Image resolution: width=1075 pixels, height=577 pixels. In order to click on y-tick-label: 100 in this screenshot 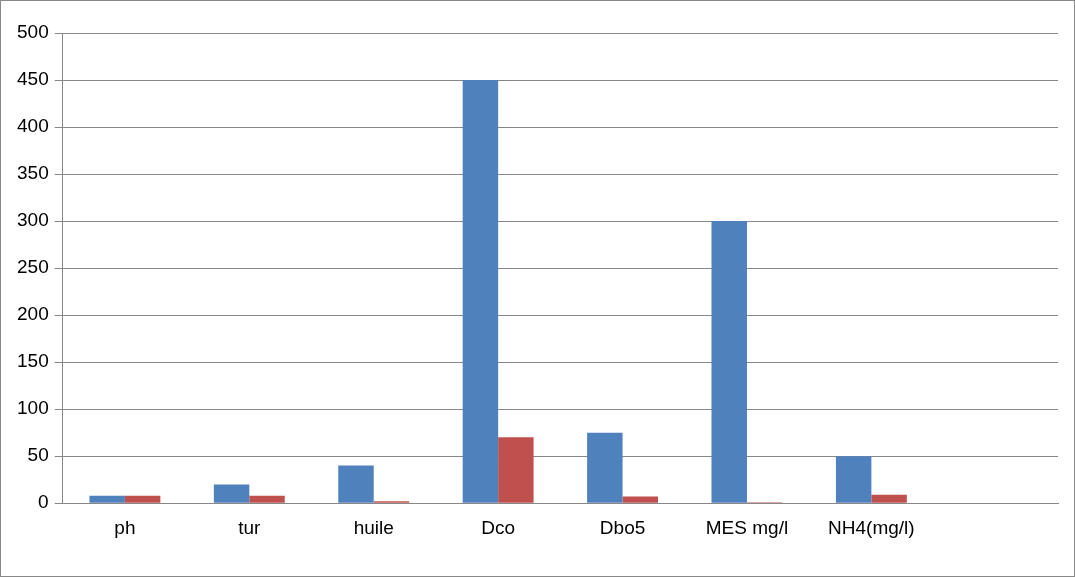, I will do `click(33, 408)`.